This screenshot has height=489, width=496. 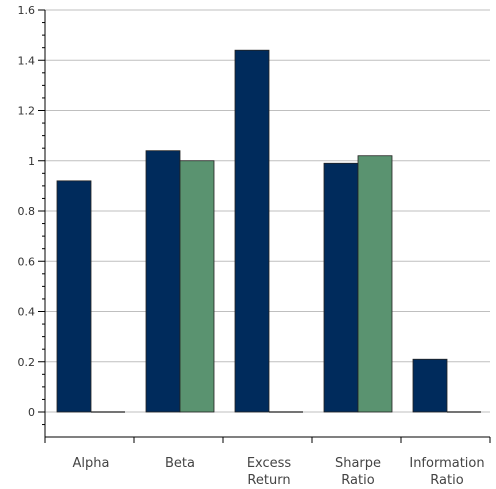 What do you see at coordinates (91, 463) in the screenshot?
I see `x-tick-label: Alpha` at bounding box center [91, 463].